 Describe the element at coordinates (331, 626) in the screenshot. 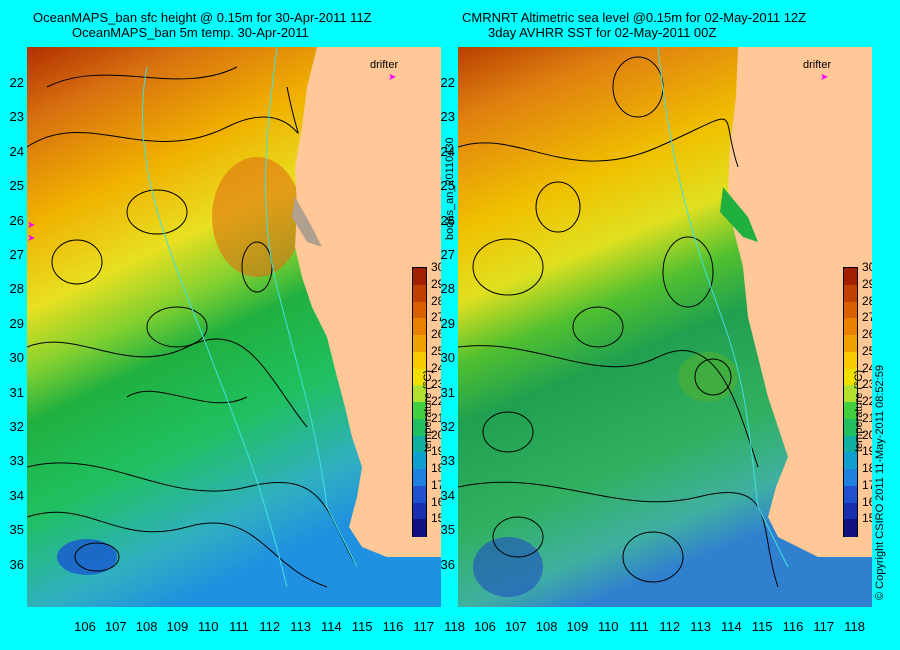

I see `longitude-label: 114` at that location.